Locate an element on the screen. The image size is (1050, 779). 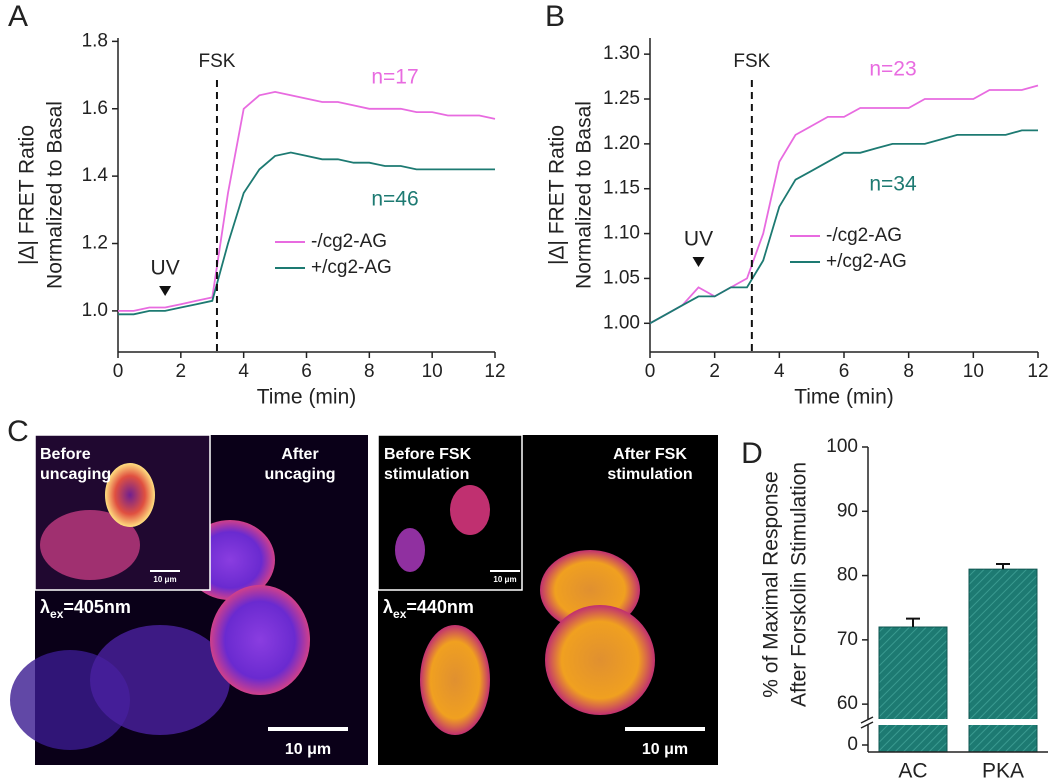
x-tick-label: PKA is located at coordinates (1003, 769).